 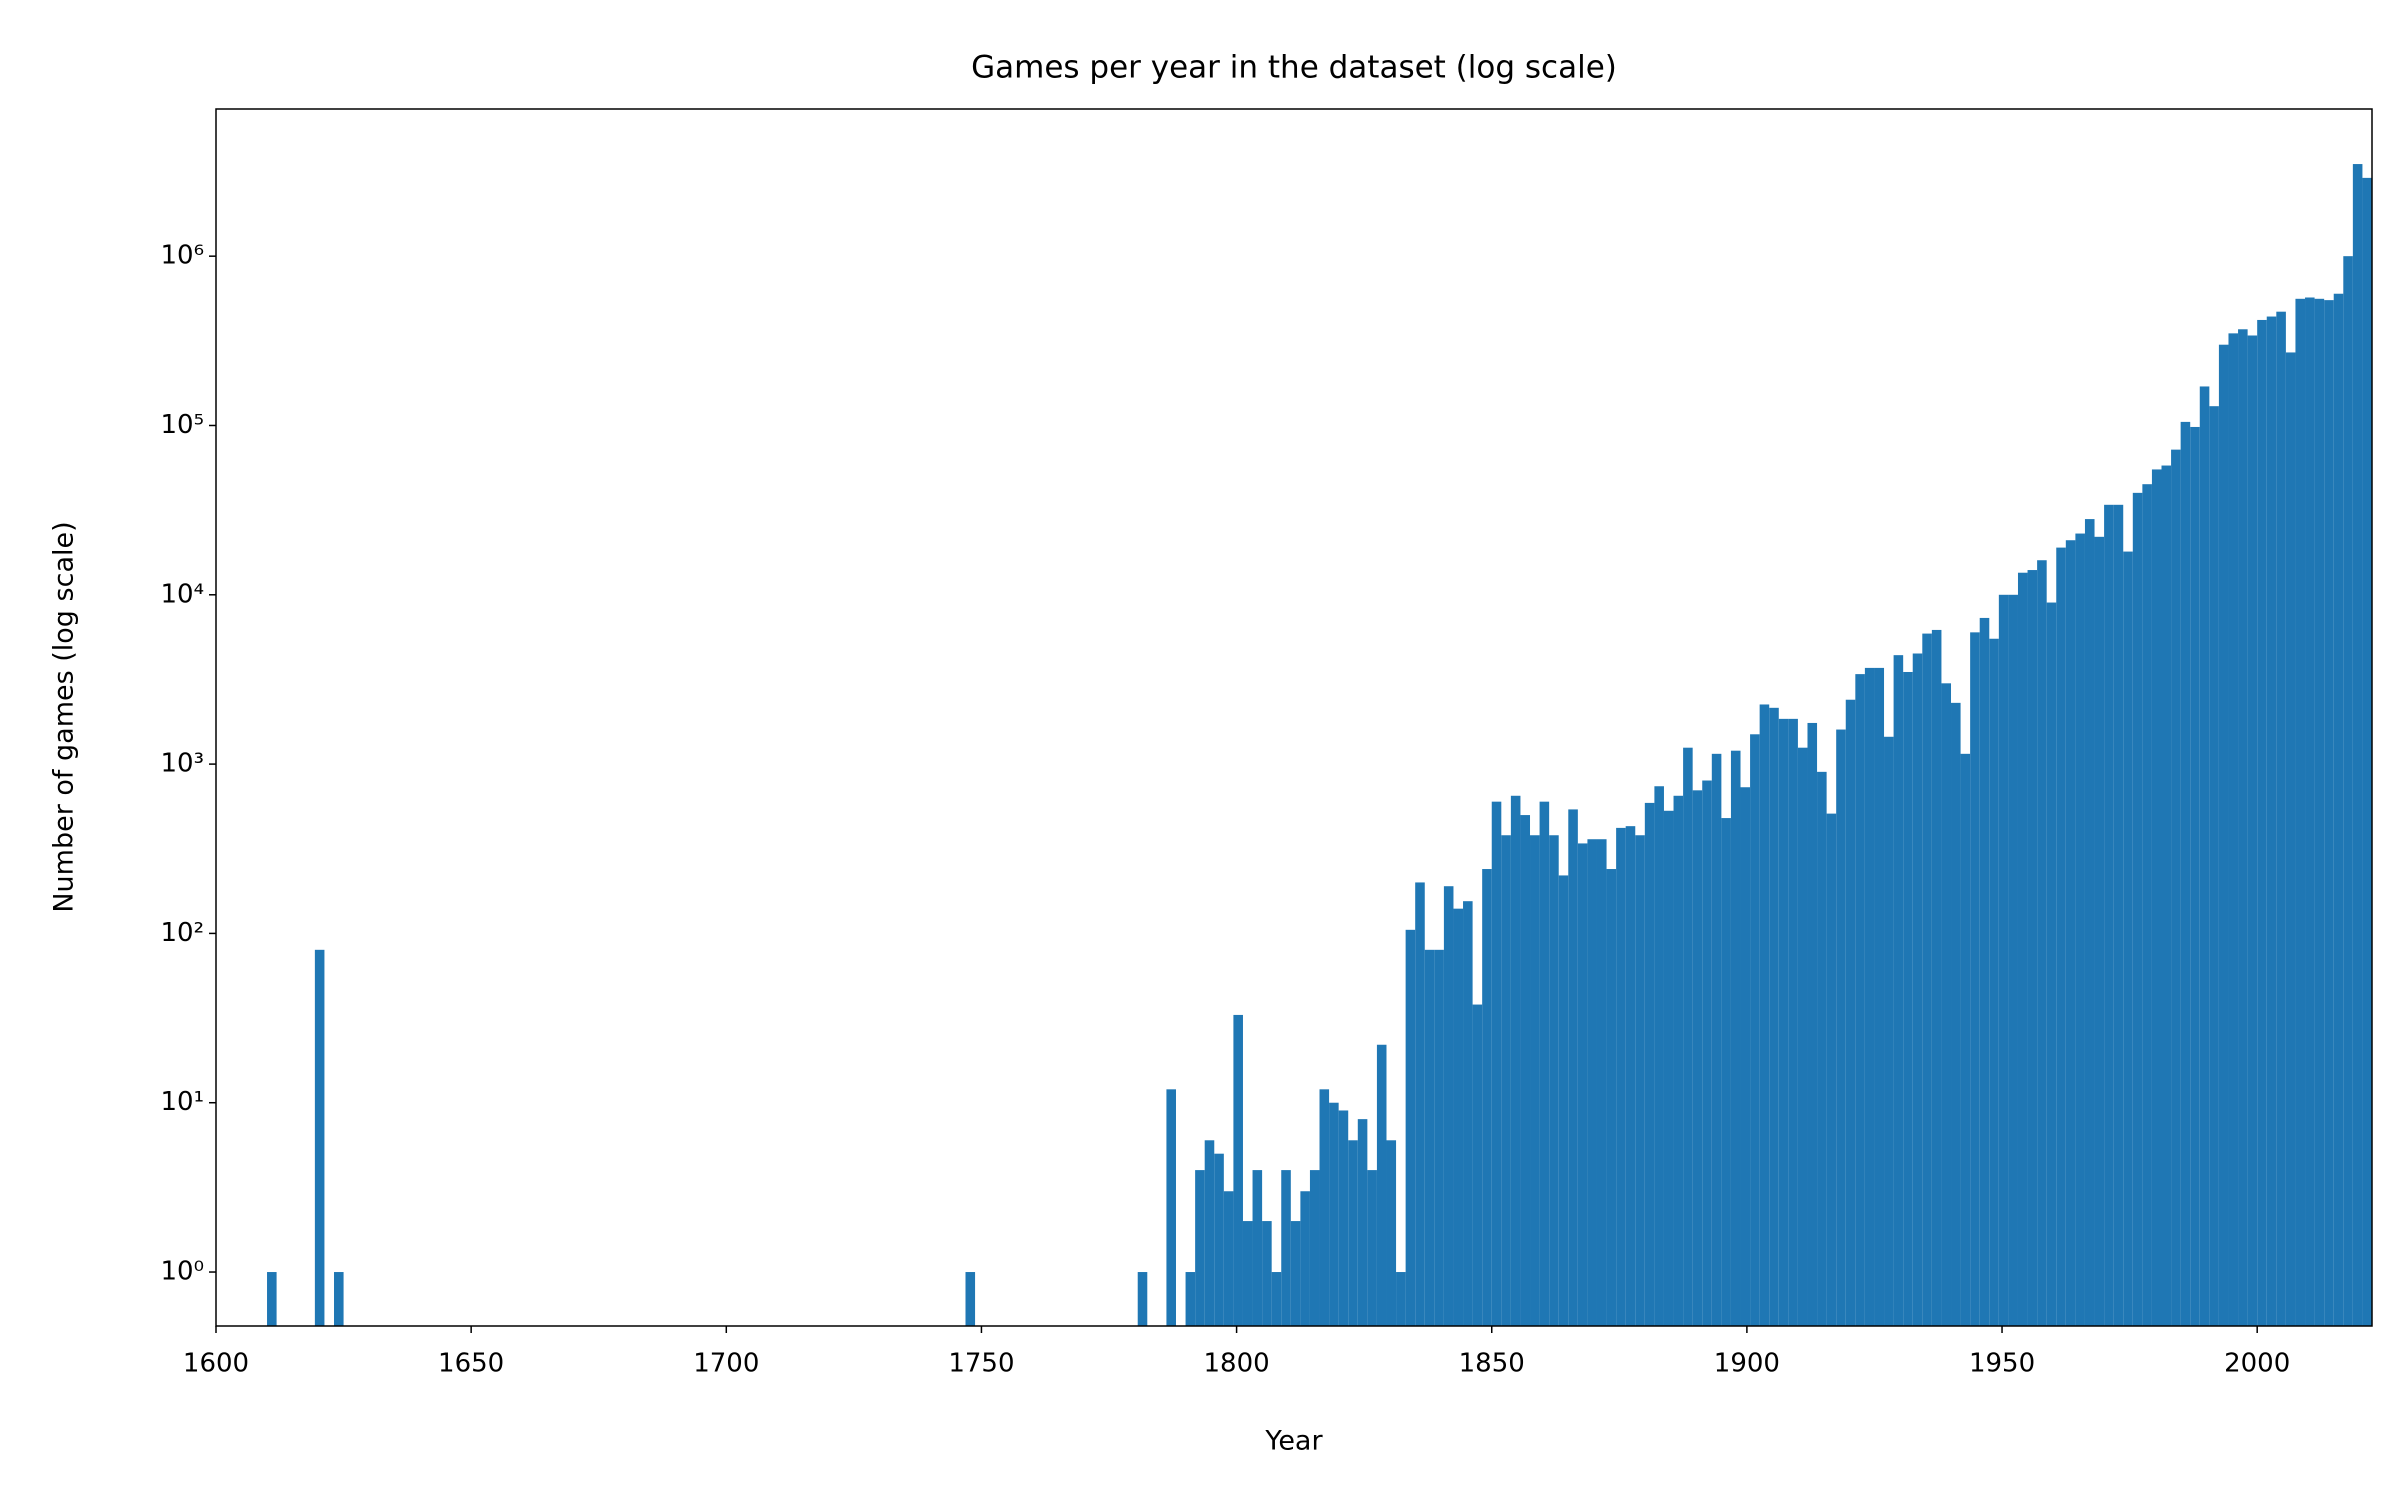 What do you see at coordinates (182, 256) in the screenshot?
I see `y-tick-label: 10⁶` at bounding box center [182, 256].